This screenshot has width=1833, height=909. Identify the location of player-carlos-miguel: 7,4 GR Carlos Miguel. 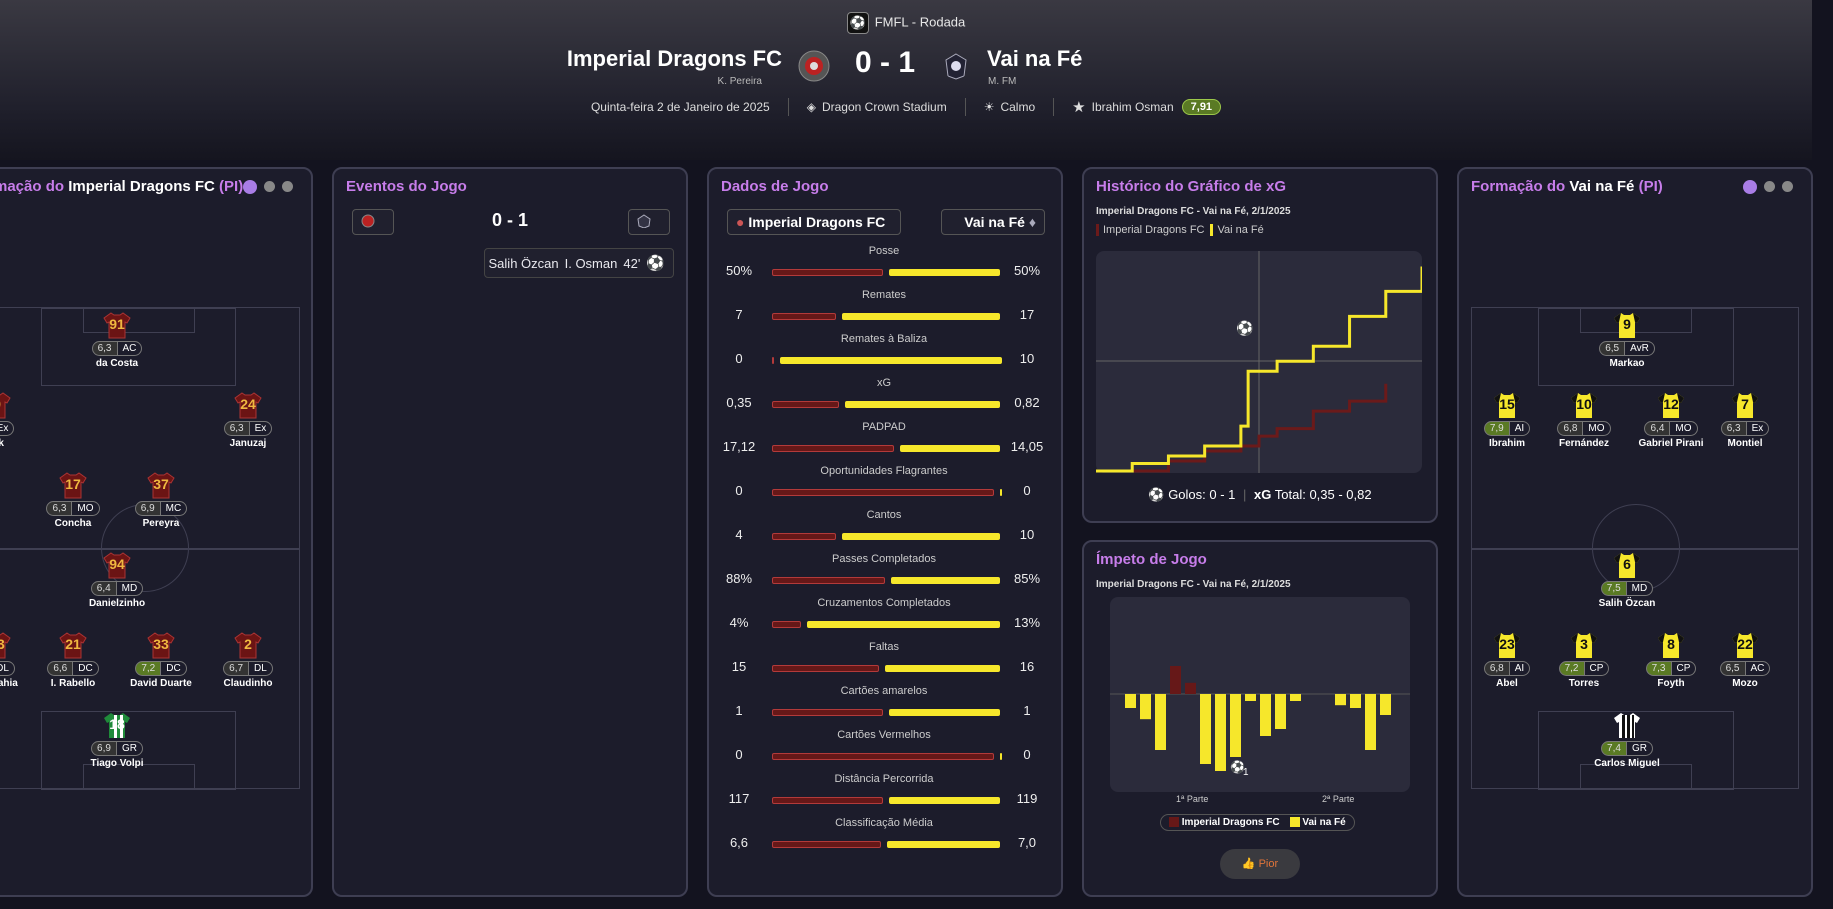
(1627, 740).